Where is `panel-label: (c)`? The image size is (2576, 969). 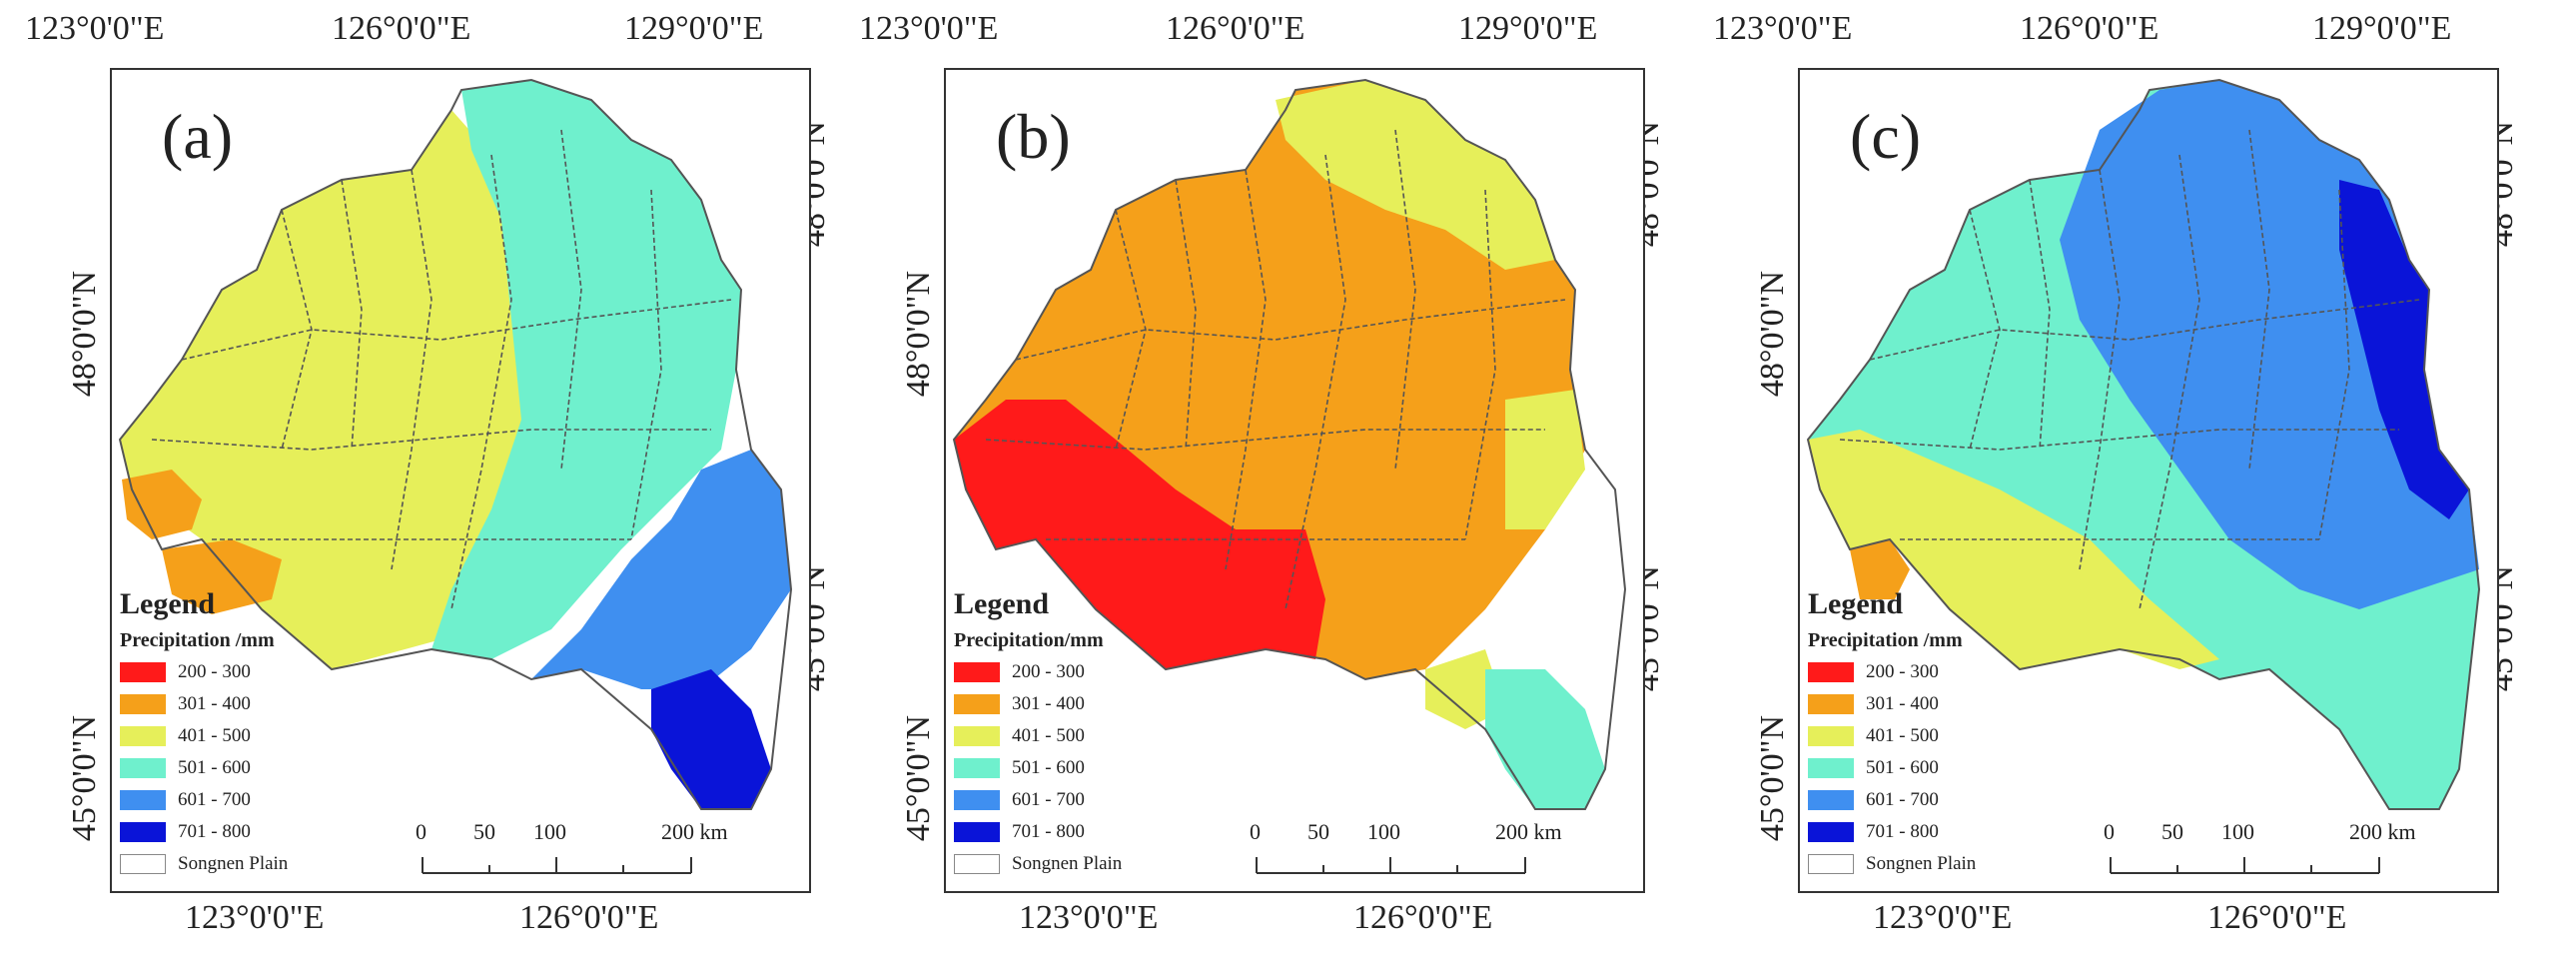
panel-label: (c) is located at coordinates (1886, 136).